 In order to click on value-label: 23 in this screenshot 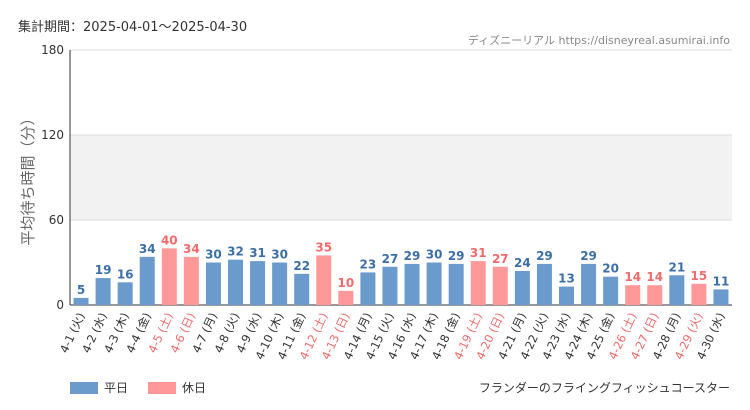, I will do `click(368, 264)`.